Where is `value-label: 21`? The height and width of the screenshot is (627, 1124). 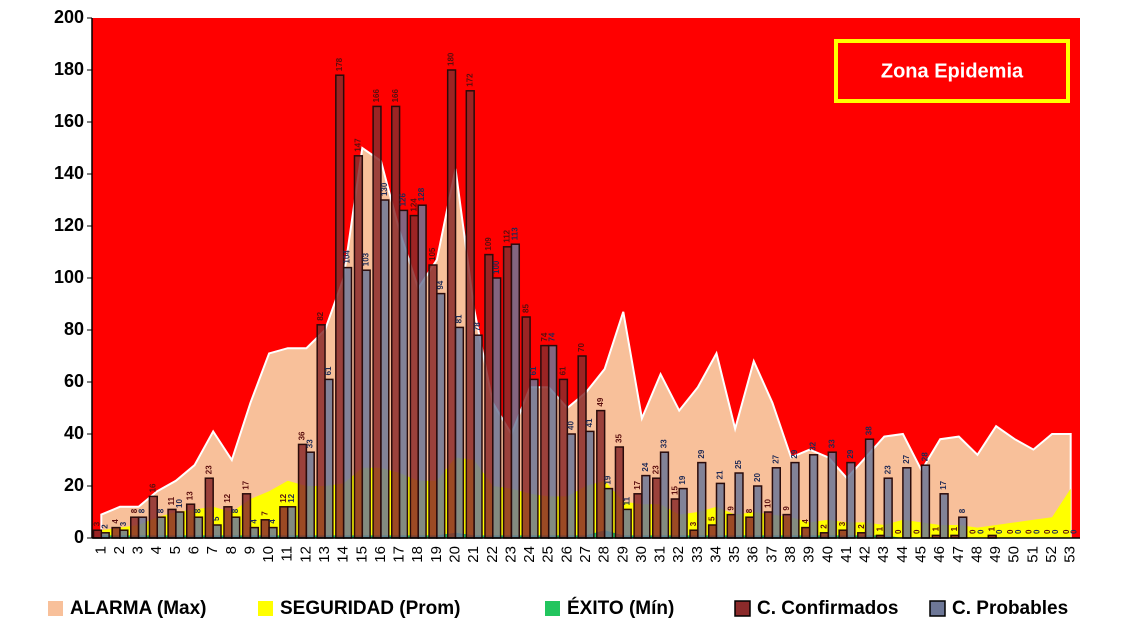 value-label: 21 is located at coordinates (720, 474).